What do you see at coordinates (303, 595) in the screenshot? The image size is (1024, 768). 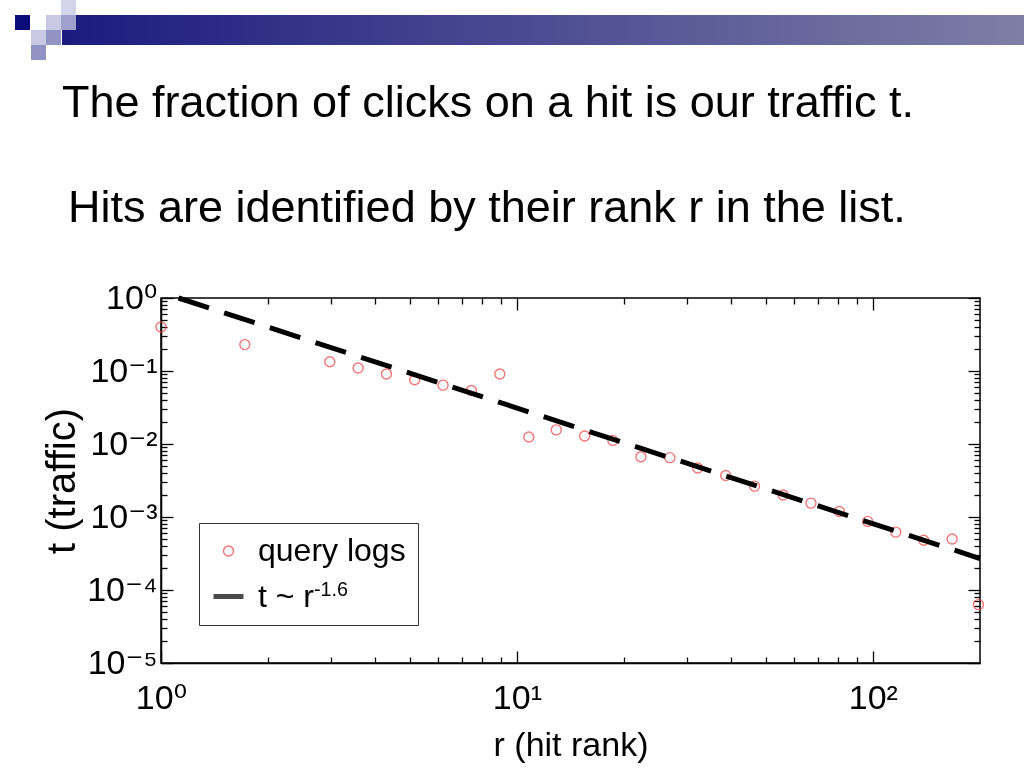 I see `legend-label: t ~ r$^{-1.6}$` at bounding box center [303, 595].